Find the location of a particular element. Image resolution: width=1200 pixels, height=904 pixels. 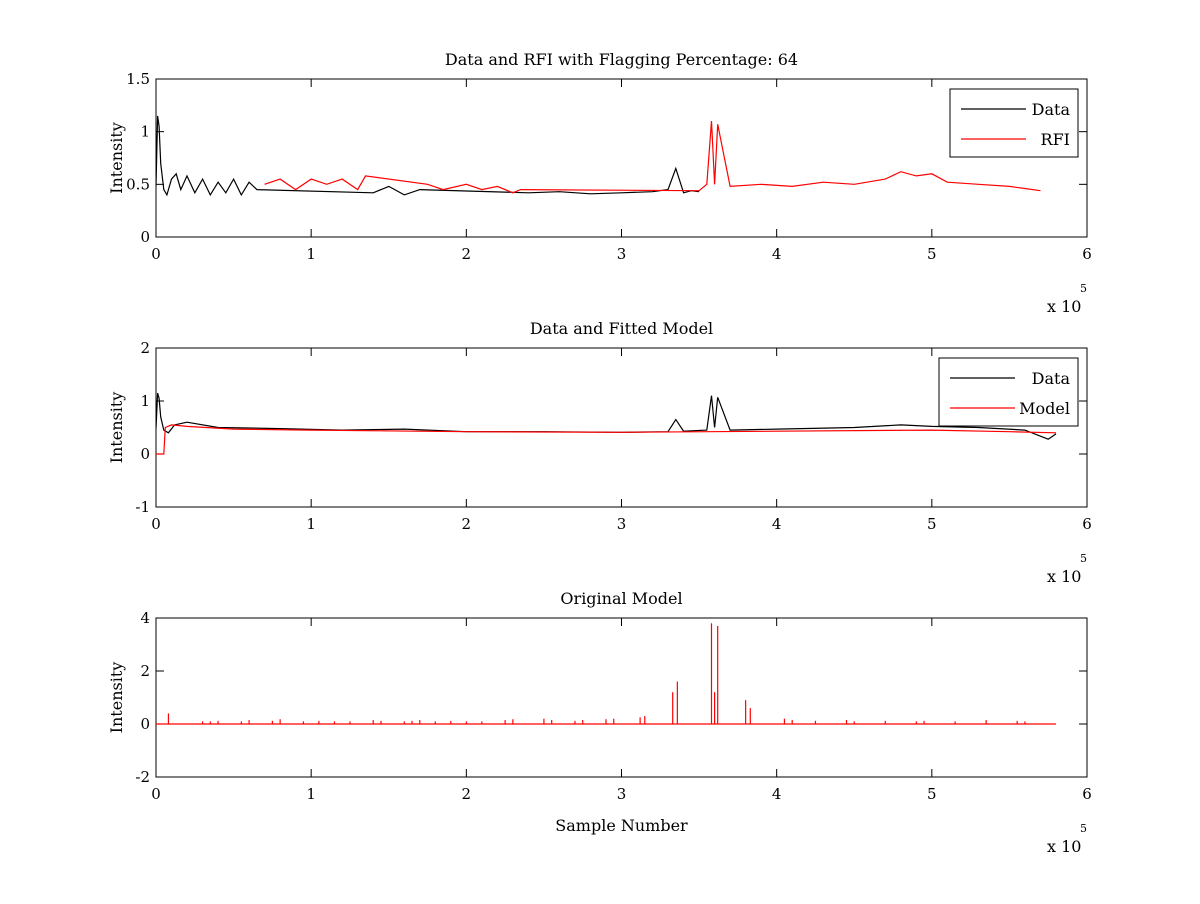

series-line-model is located at coordinates (606, 439).